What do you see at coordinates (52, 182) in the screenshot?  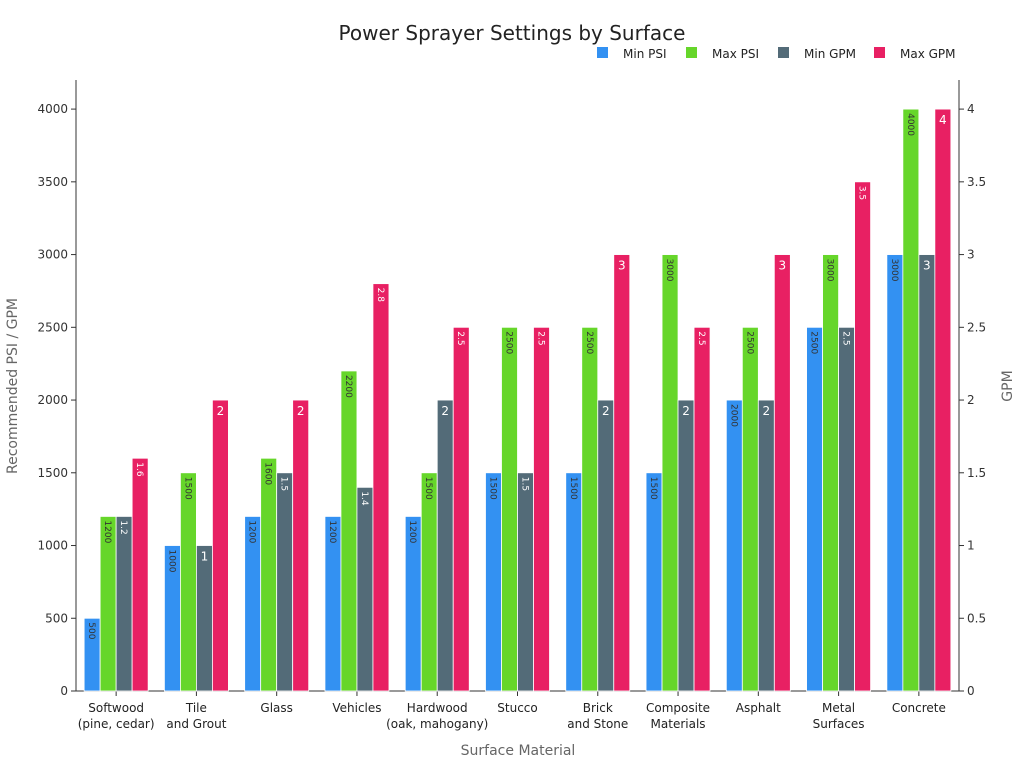 I see `y-tick-label: 3500` at bounding box center [52, 182].